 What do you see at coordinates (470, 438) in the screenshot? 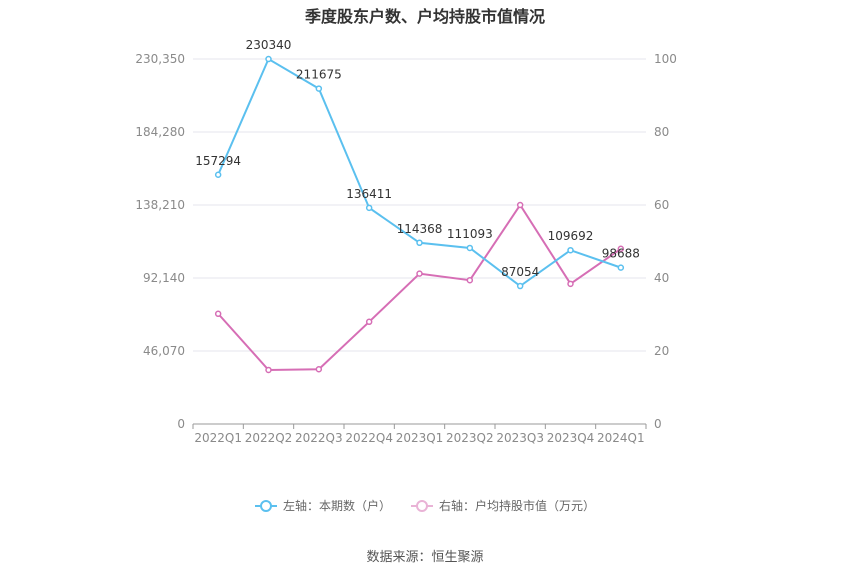
I see `x-tick-label: 2023Q2` at bounding box center [470, 438].